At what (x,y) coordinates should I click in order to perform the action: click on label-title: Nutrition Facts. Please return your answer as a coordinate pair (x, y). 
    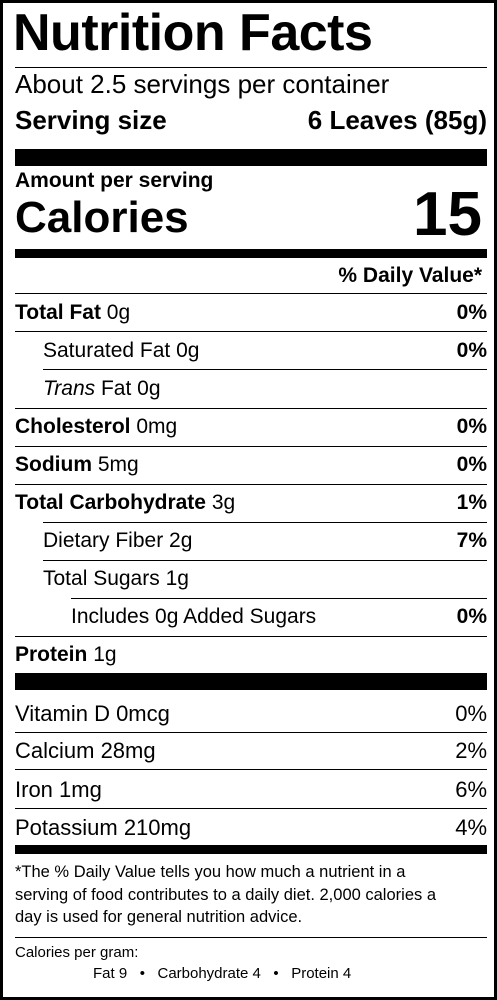
    Looking at the image, I should click on (193, 33).